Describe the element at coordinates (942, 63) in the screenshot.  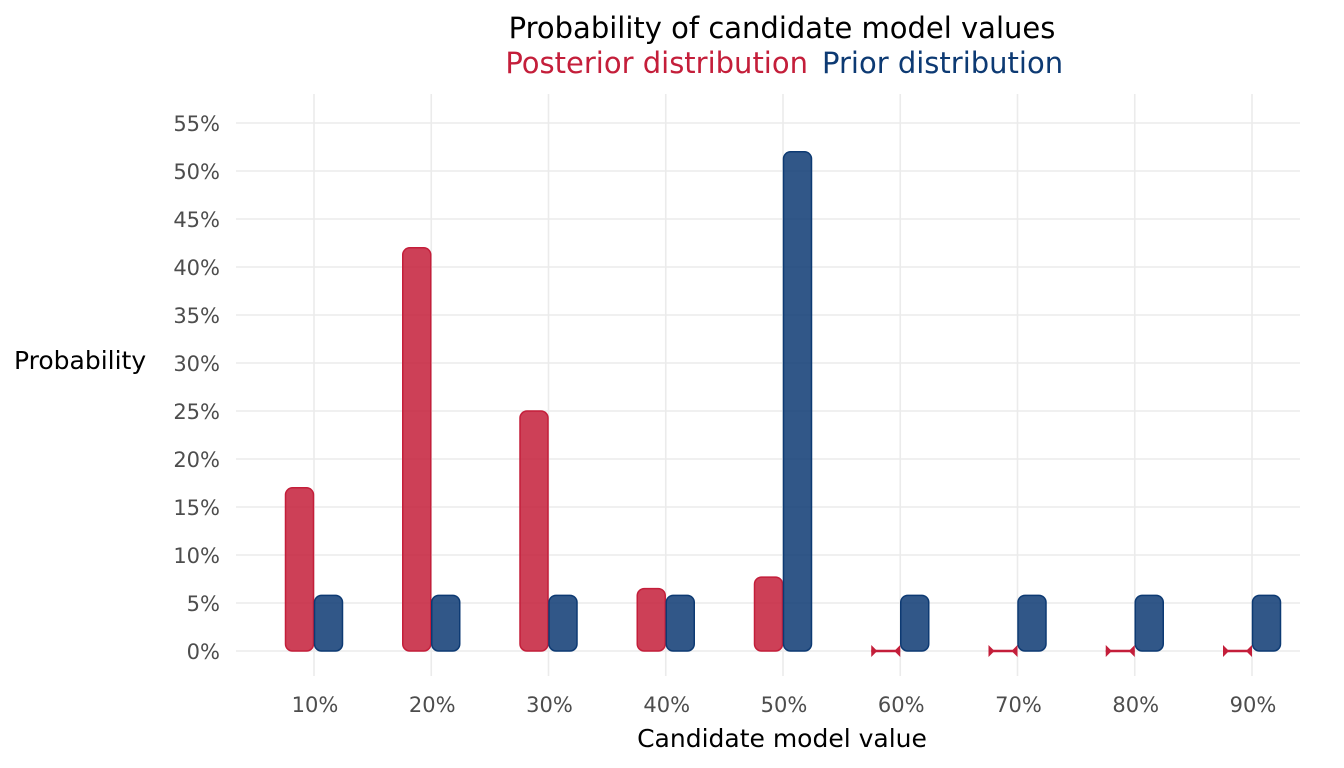
I see `legend-prior: Prior distribution` at that location.